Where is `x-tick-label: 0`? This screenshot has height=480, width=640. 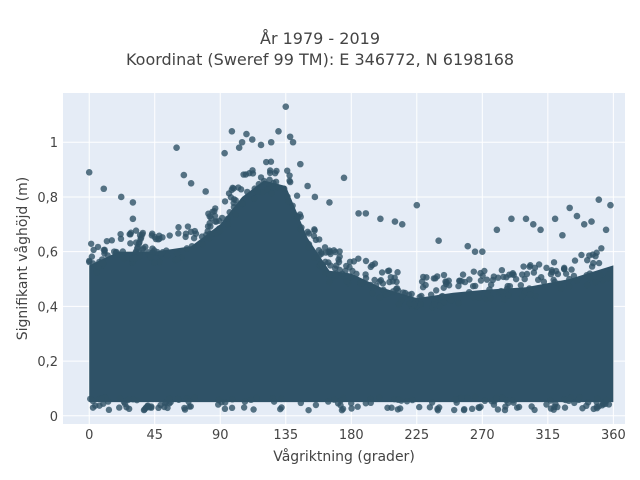 x-tick-label: 0 is located at coordinates (89, 435).